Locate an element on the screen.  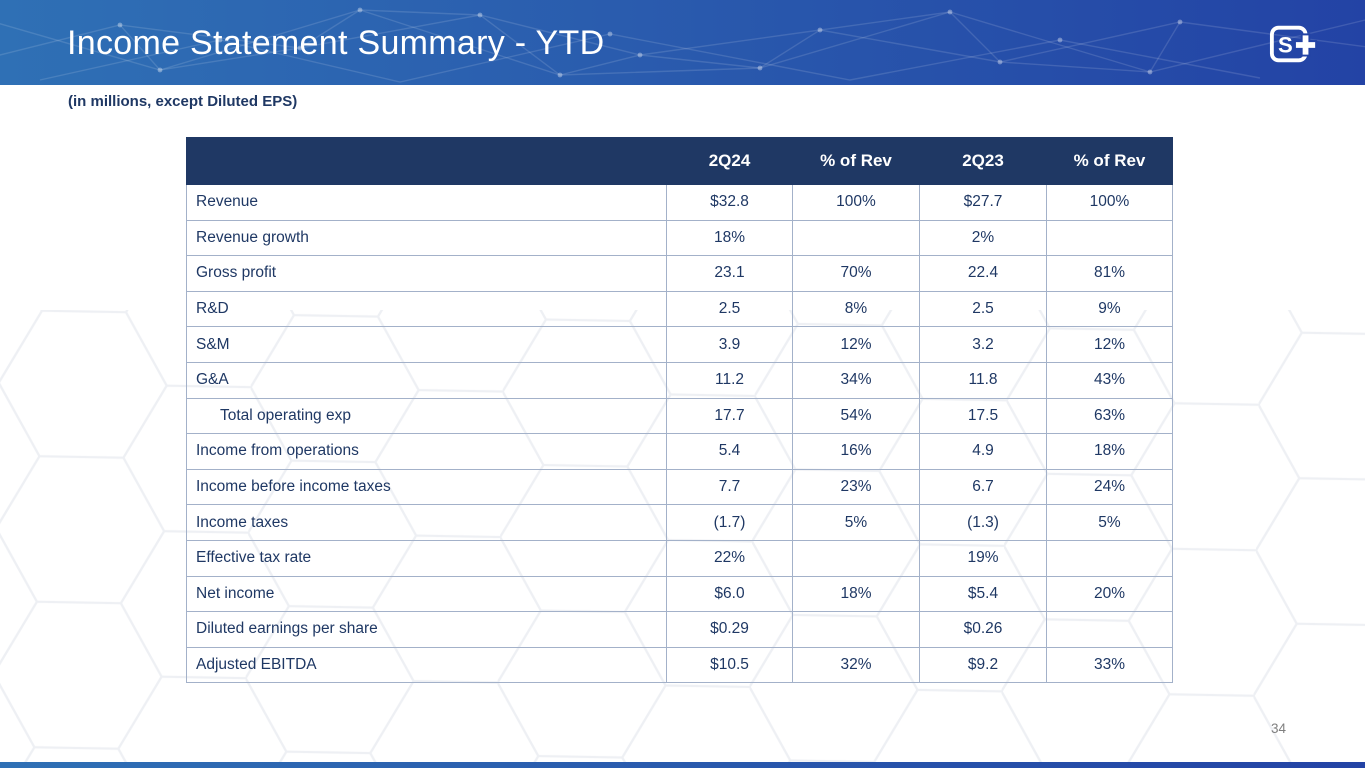
value-cell: $10.5 is located at coordinates (729, 665).